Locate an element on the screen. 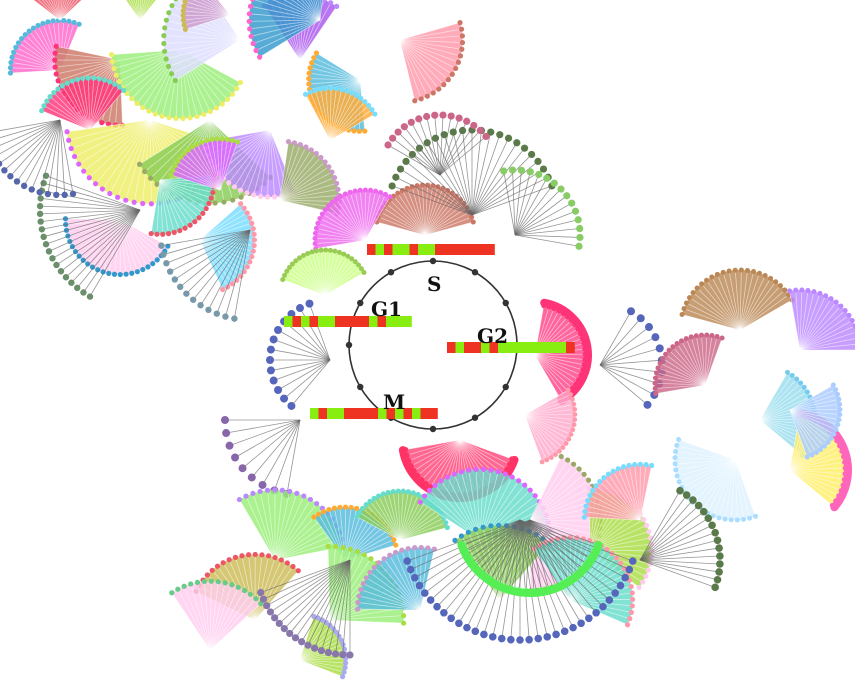  phase-s: S is located at coordinates (431, 270).